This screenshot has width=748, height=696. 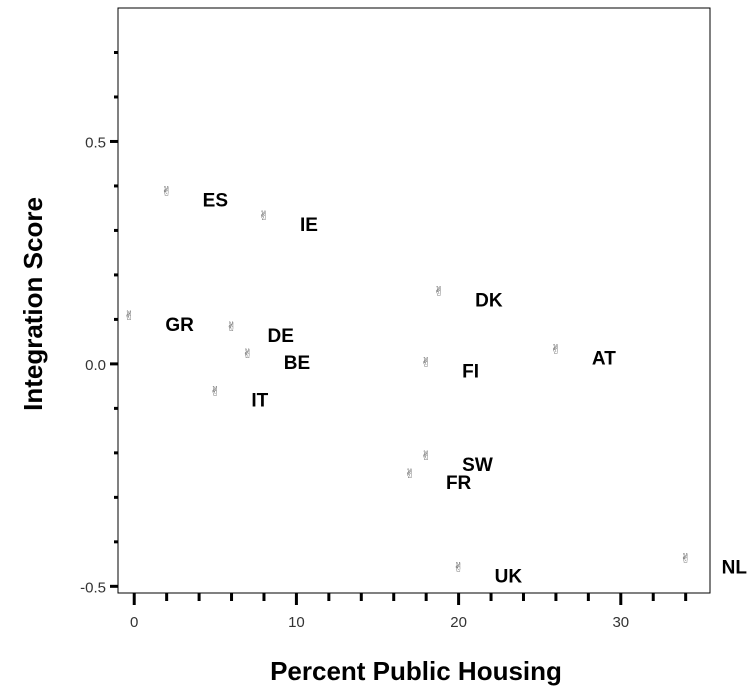 I want to click on data-point: ✌ DK, so click(x=468, y=297).